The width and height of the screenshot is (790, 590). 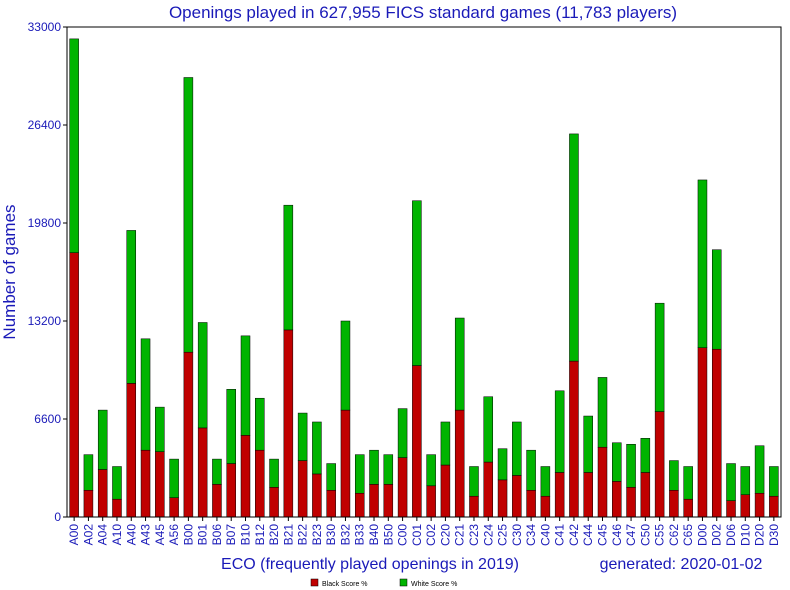 I want to click on x-tick-label-C41: C41, so click(x=560, y=535).